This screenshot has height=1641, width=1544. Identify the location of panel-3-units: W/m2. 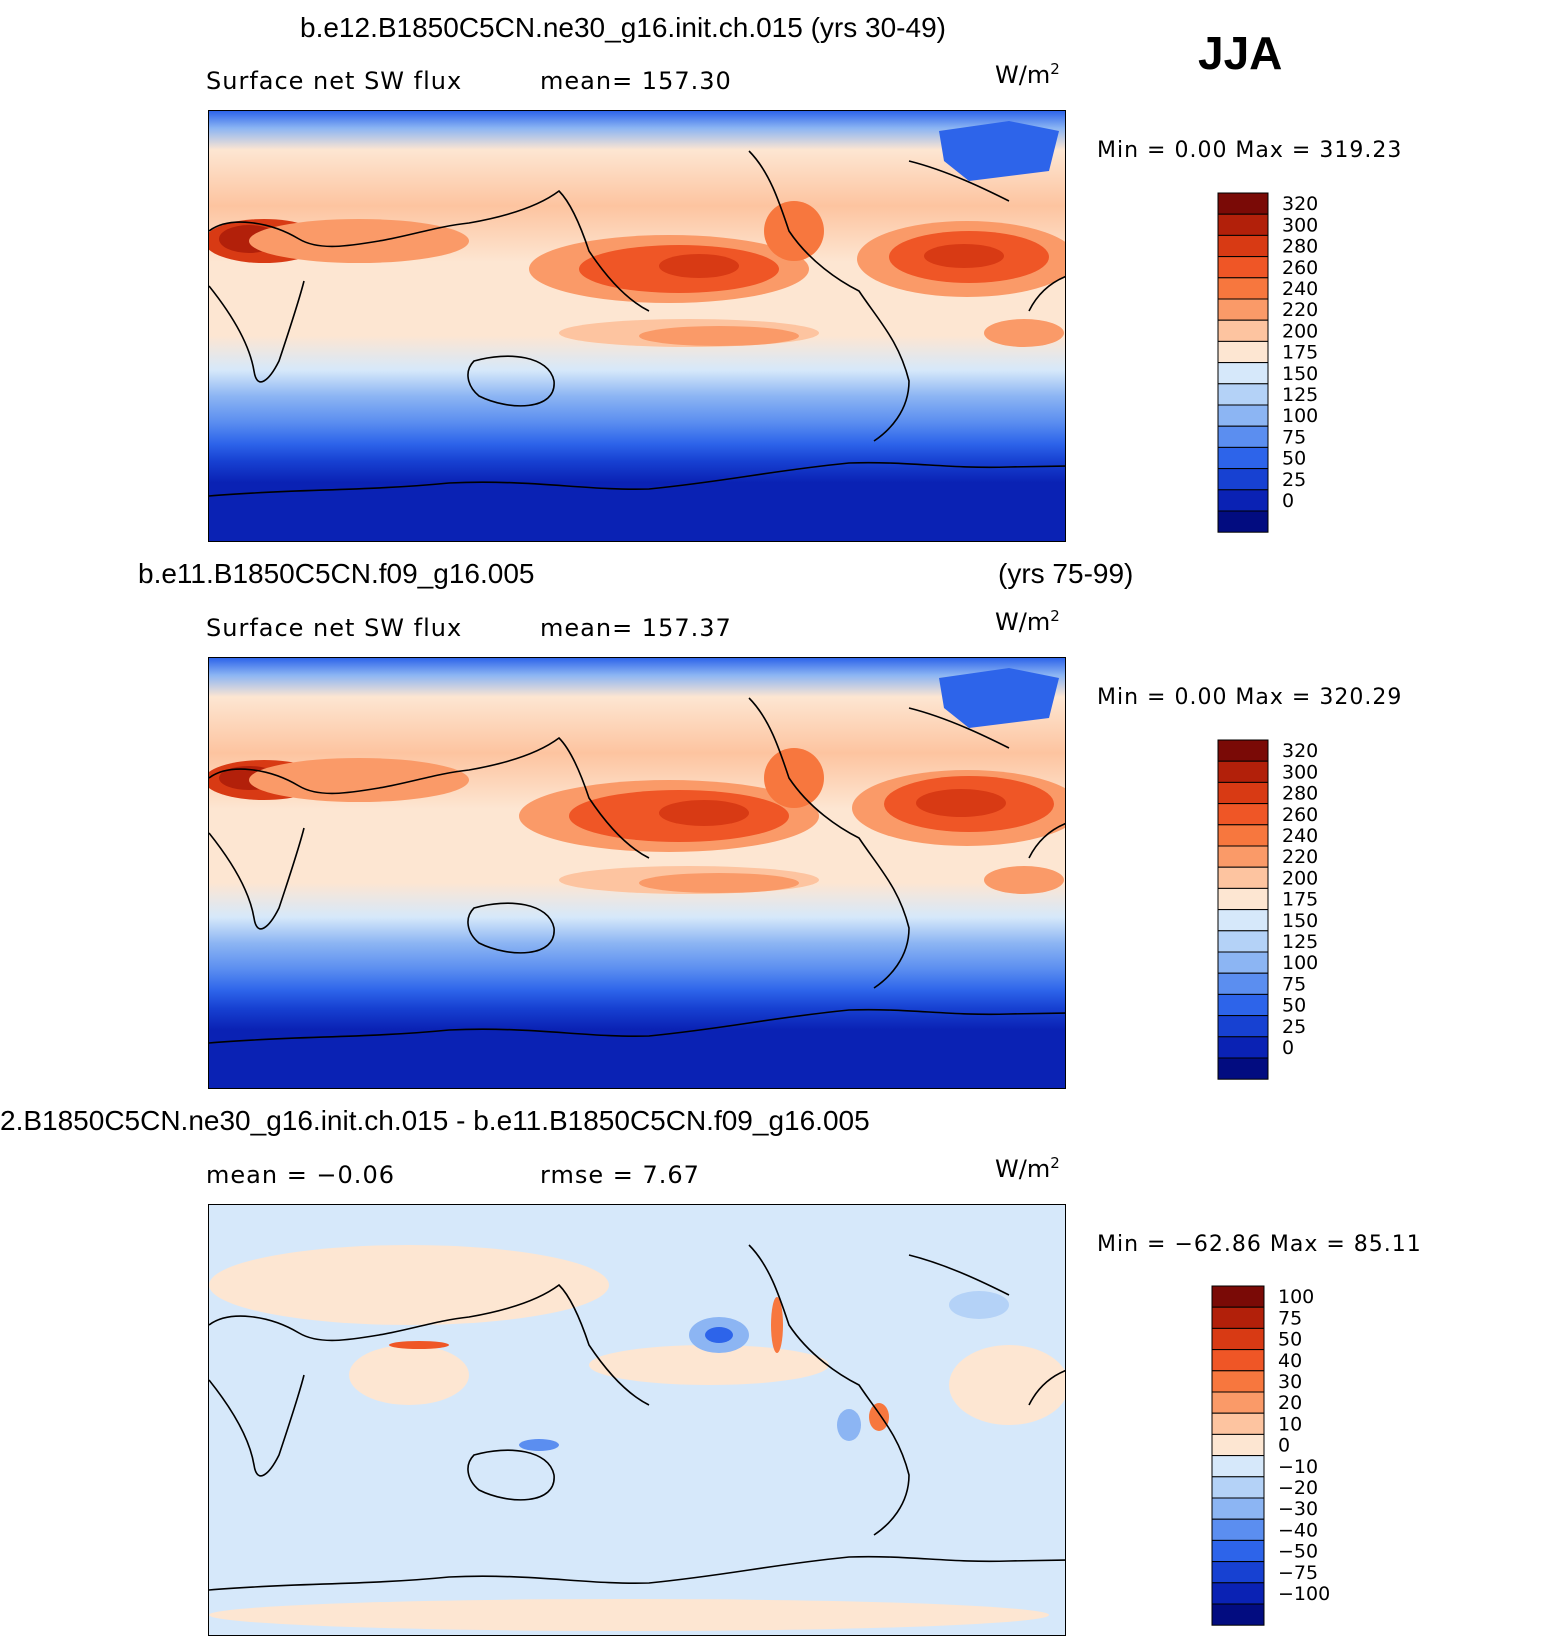
(1027, 1168).